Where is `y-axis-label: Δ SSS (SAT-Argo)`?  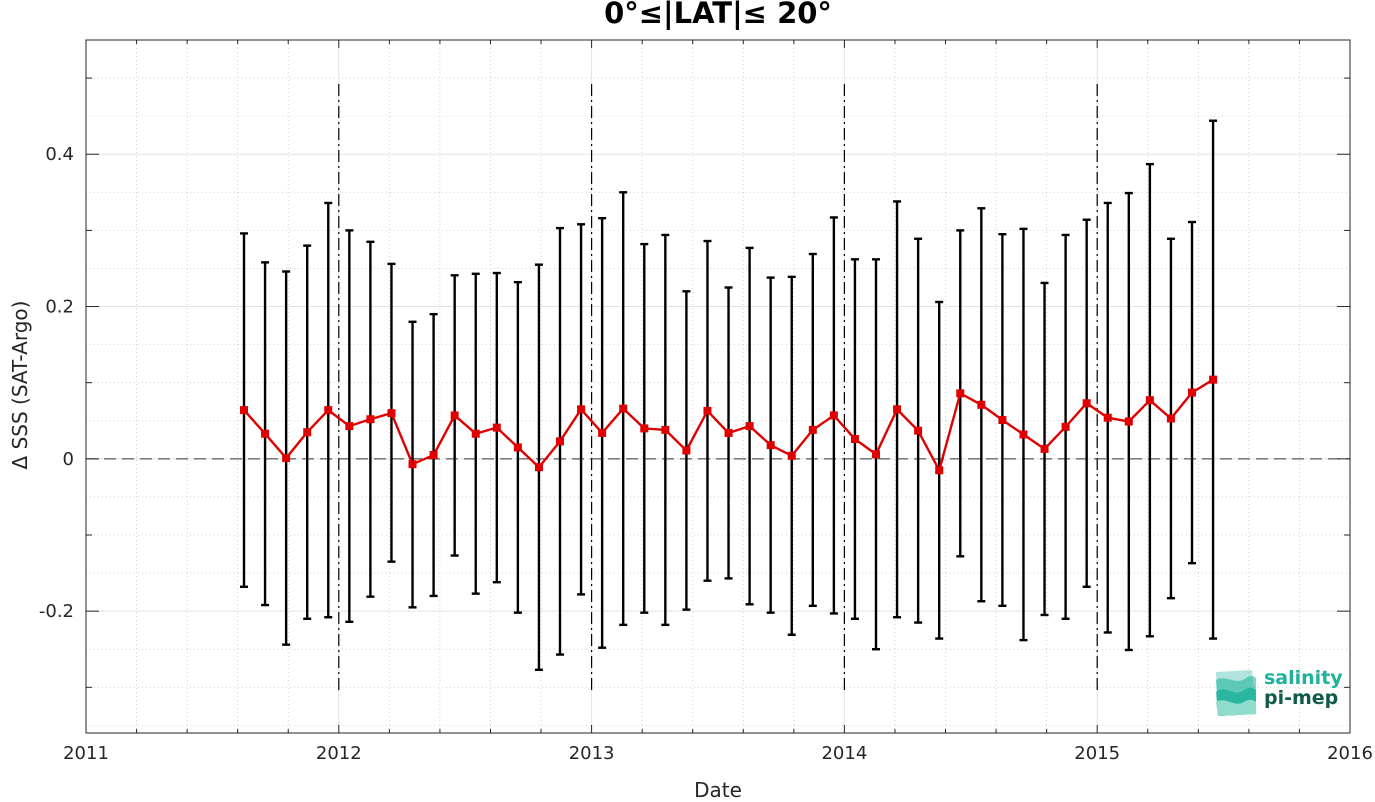 y-axis-label: Δ SSS (SAT-Argo) is located at coordinates (20, 385).